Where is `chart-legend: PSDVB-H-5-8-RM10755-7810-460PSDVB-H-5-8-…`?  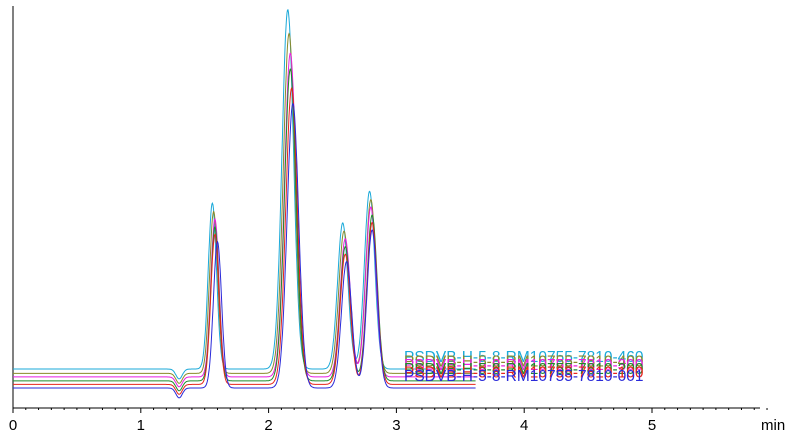
chart-legend: PSDVB-H-5-8-RM10755-7810-460PSDVB-H-5-8-… is located at coordinates (524, 367).